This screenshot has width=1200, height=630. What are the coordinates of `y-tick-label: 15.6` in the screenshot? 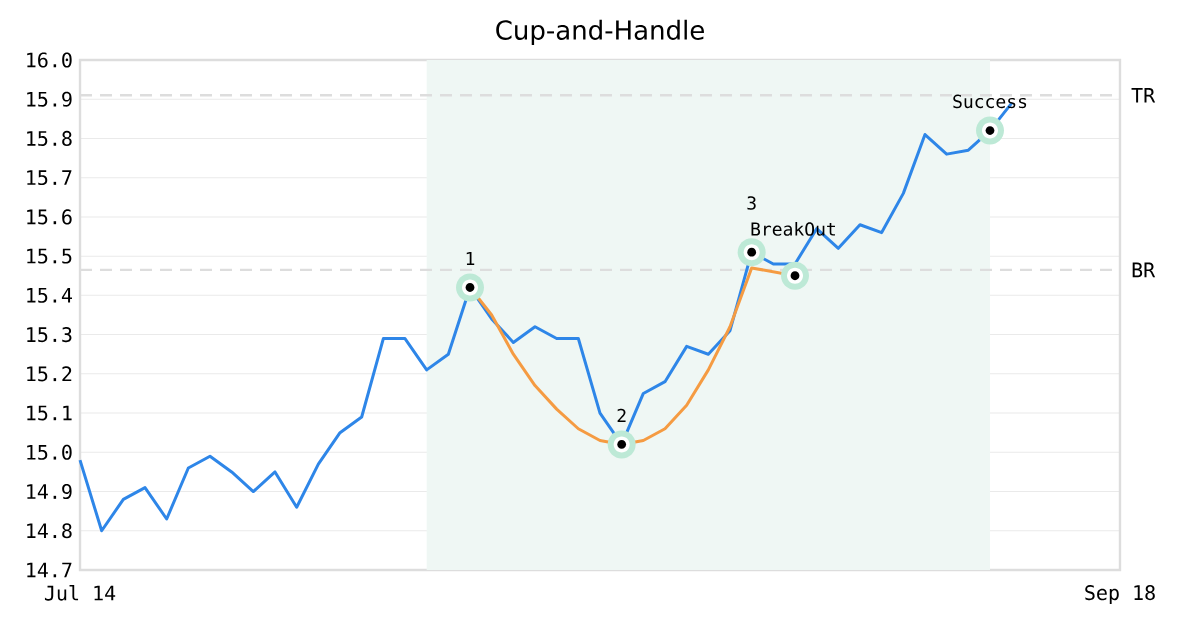 It's located at (49, 217).